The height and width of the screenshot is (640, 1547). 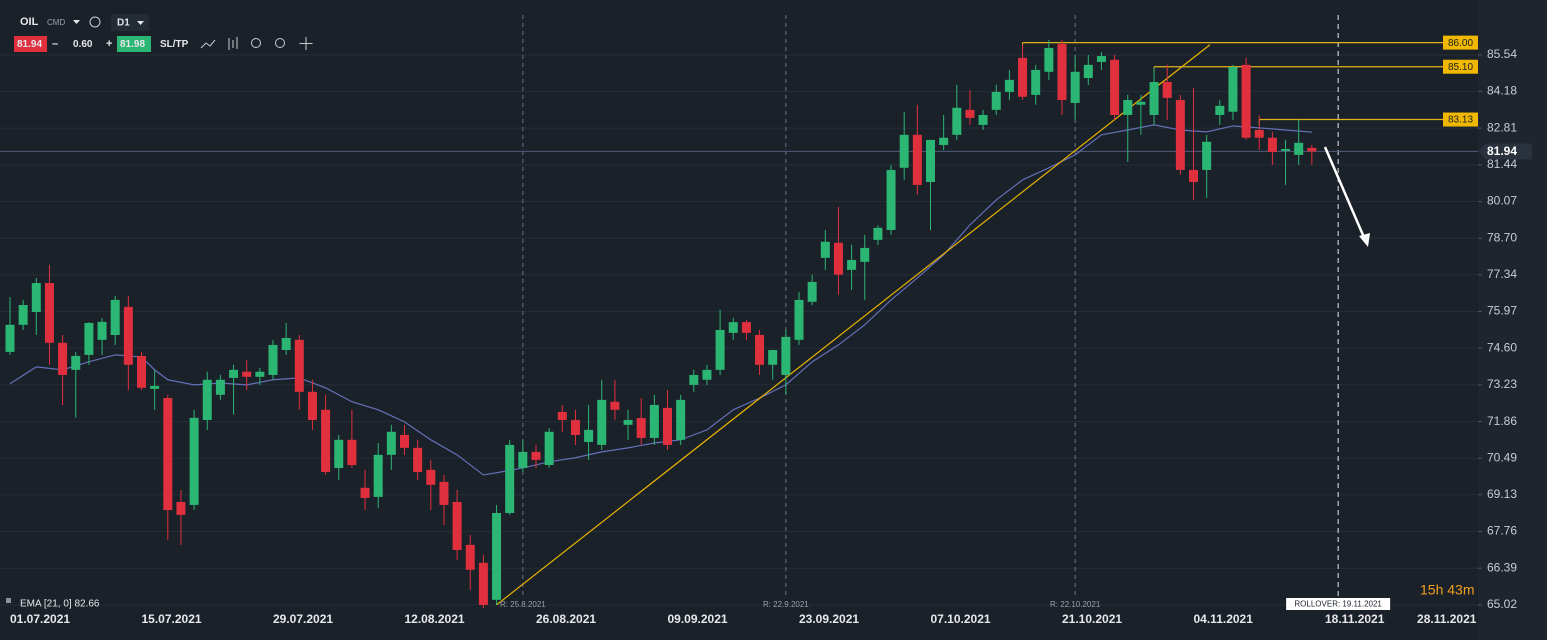 I want to click on x-tick-label: 07.10.2021, so click(x=961, y=619).